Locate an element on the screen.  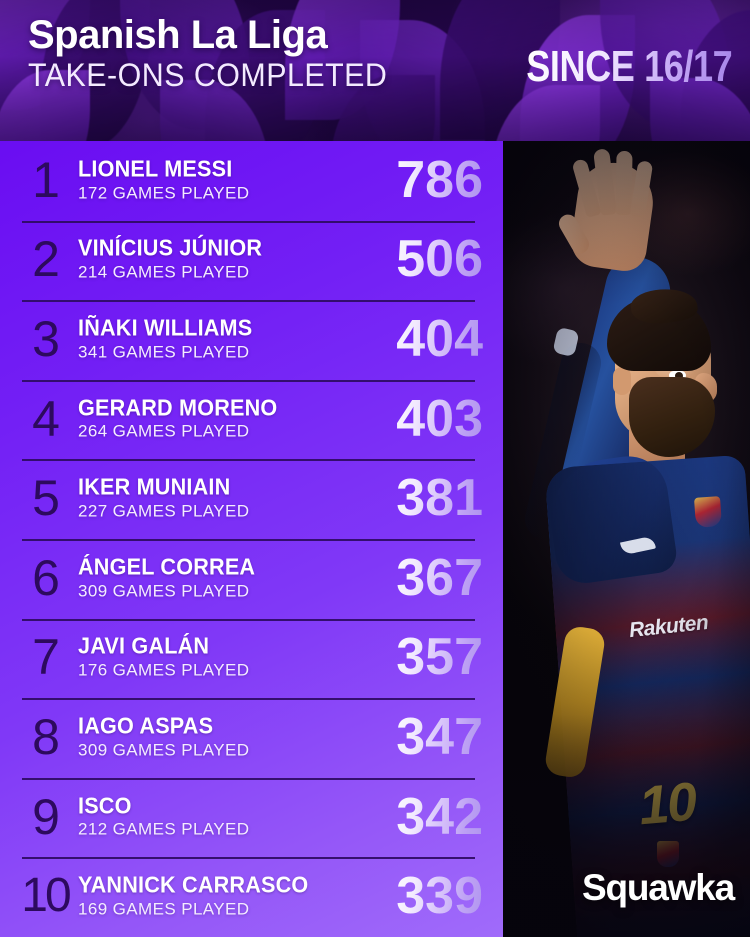
player-info: IKER MUNIAIN 227 GAMES PLAYED is located at coordinates (164, 498).